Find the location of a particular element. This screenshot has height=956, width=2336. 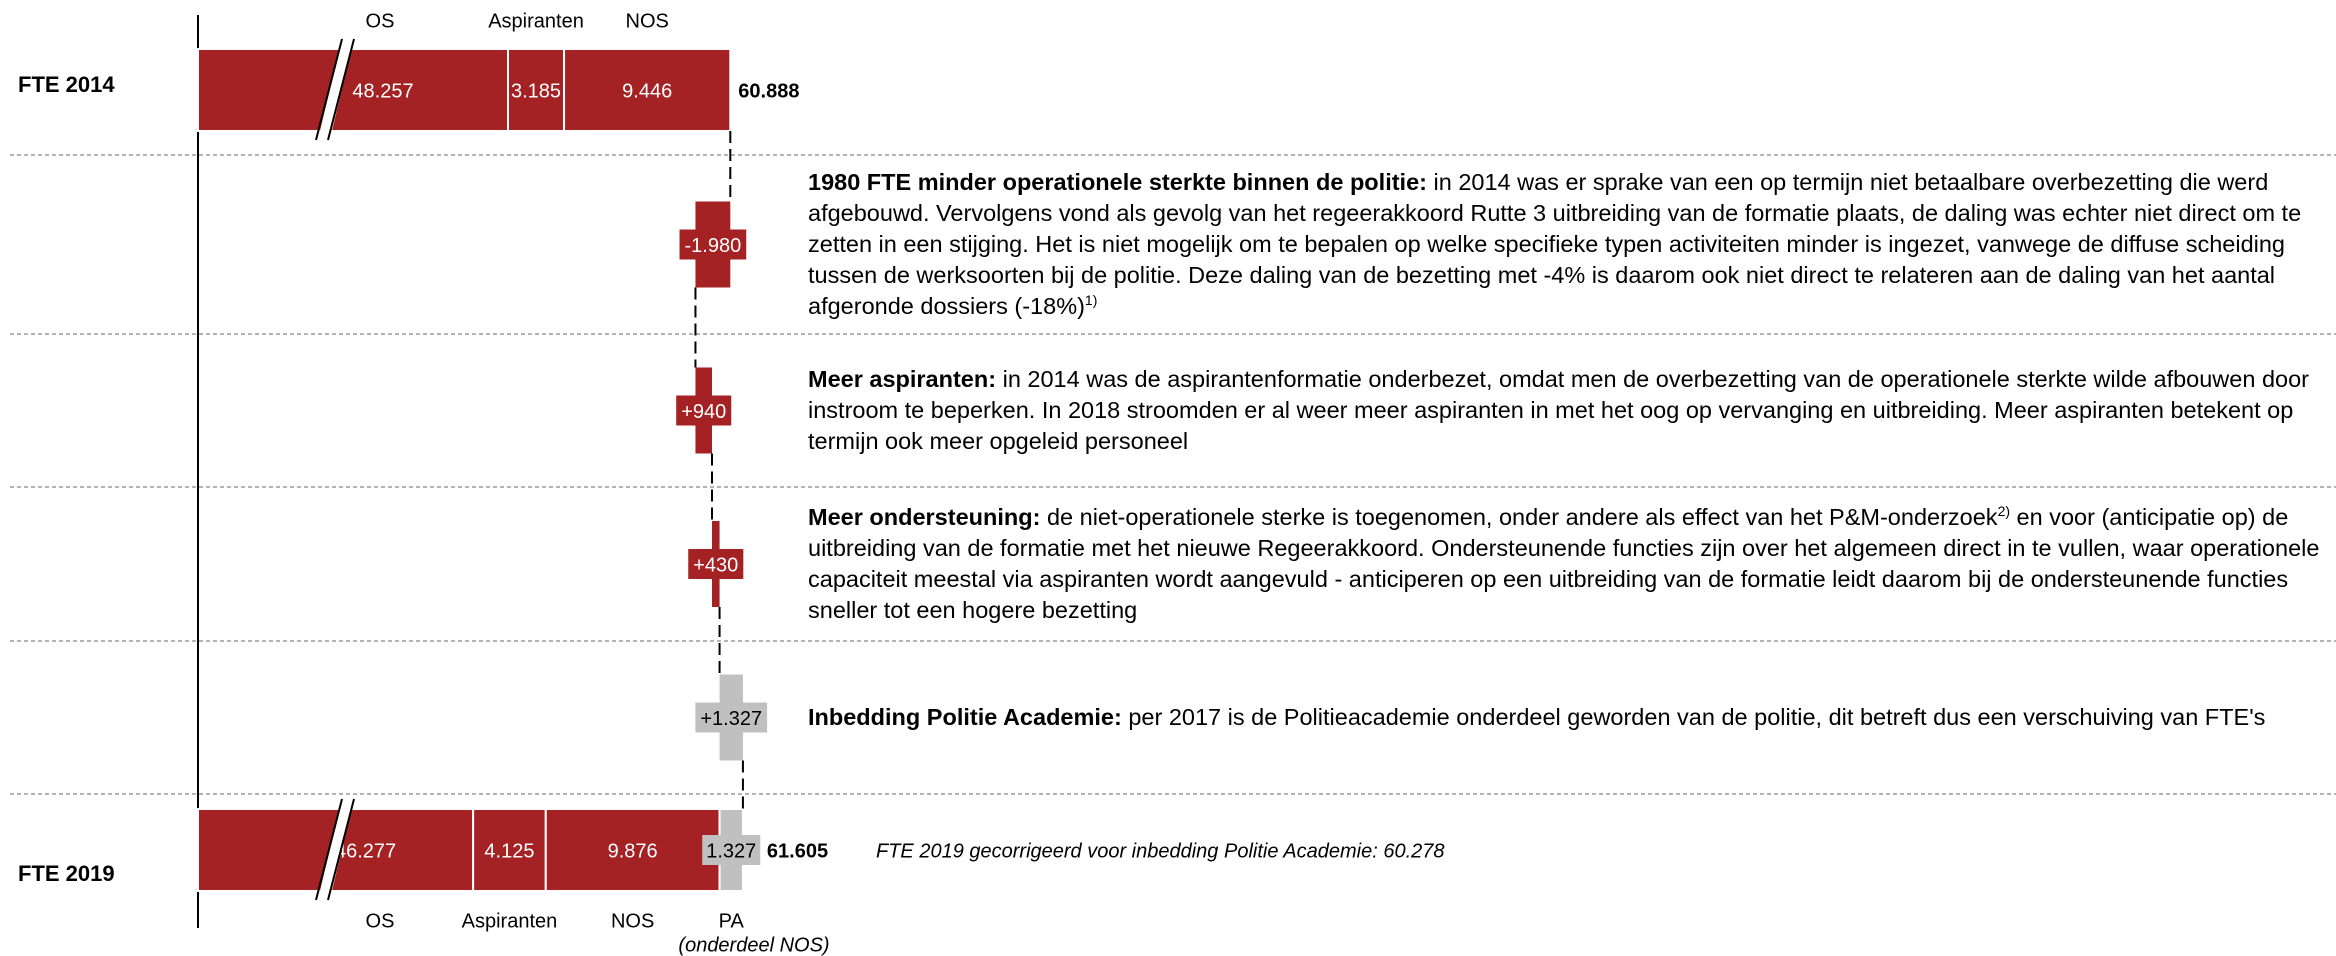

explanation-heading: Inbedding Politie Academie: is located at coordinates (965, 717).